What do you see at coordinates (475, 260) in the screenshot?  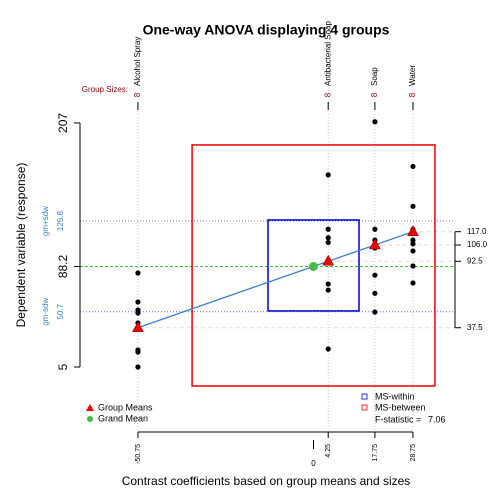 I see `y2-tick-label: 92.5` at bounding box center [475, 260].